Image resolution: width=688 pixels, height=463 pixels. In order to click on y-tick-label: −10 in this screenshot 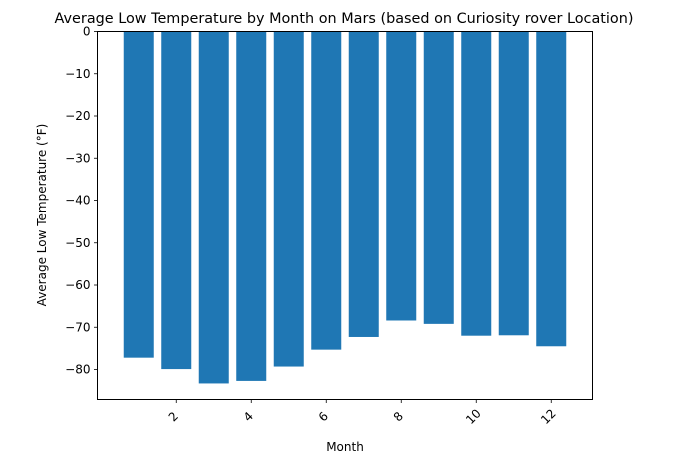, I will do `click(77, 74)`.